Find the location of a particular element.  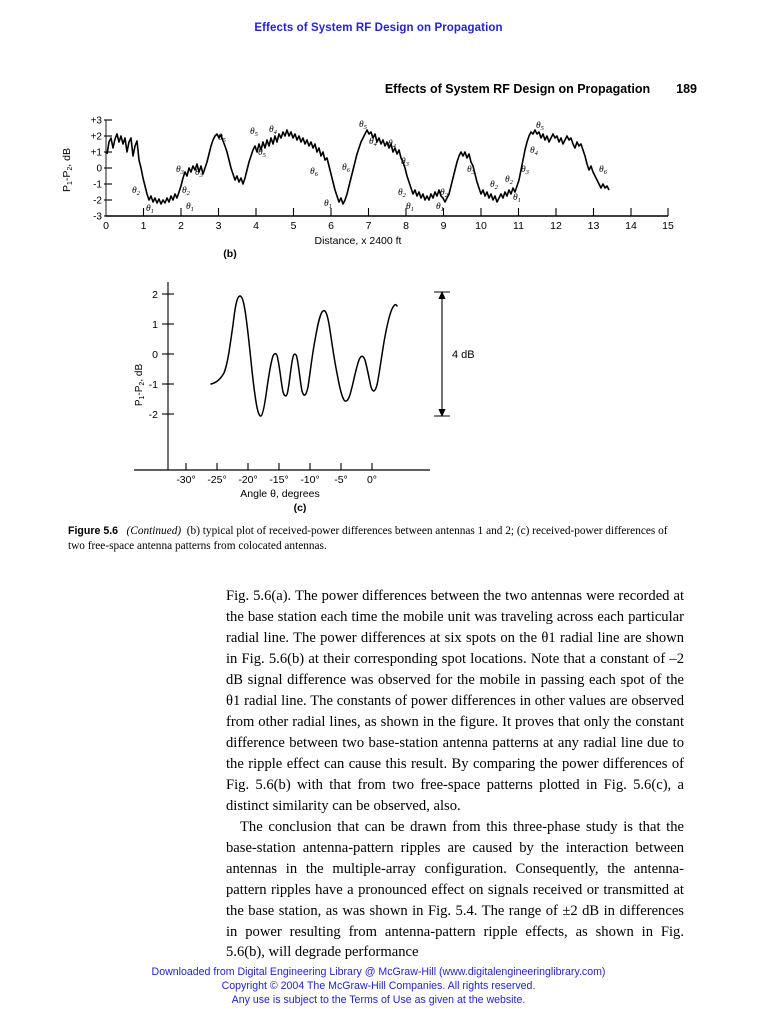

panel-c-data-curve is located at coordinates (304, 356).